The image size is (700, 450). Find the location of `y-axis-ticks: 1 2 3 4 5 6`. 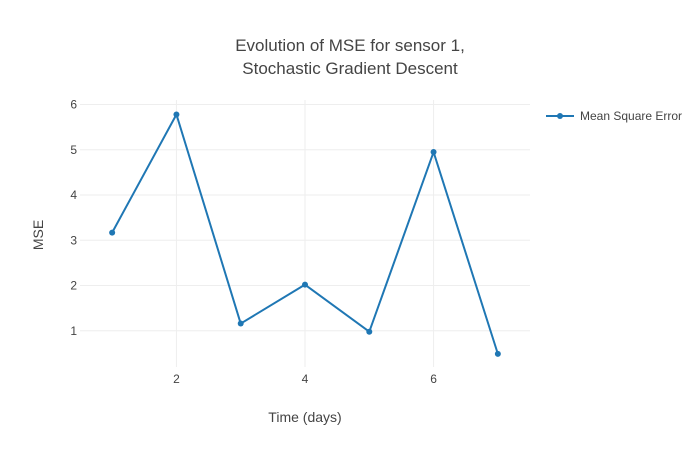

y-axis-ticks: 1 2 3 4 5 6 is located at coordinates (73, 218).